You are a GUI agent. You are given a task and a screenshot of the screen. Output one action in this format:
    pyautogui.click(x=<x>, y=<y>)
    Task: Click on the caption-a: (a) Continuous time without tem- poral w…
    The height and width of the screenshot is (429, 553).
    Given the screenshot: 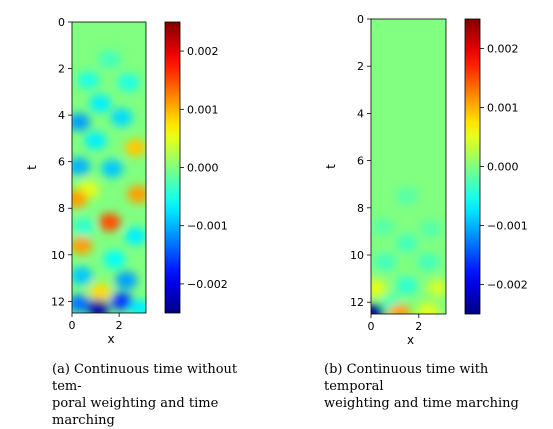 What is the action you would take?
    pyautogui.click(x=158, y=395)
    